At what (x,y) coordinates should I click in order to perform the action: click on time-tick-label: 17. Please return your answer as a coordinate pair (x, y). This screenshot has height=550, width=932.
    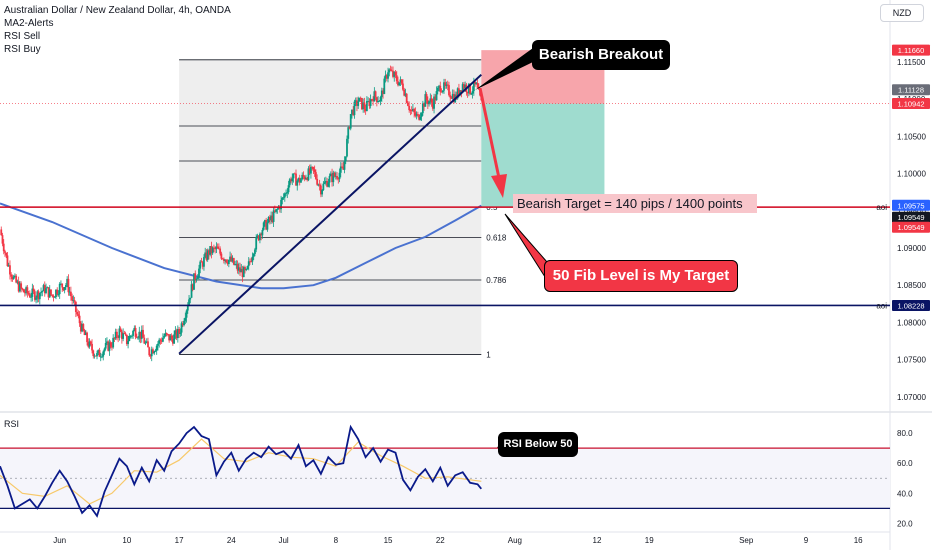
    Looking at the image, I should click on (179, 540).